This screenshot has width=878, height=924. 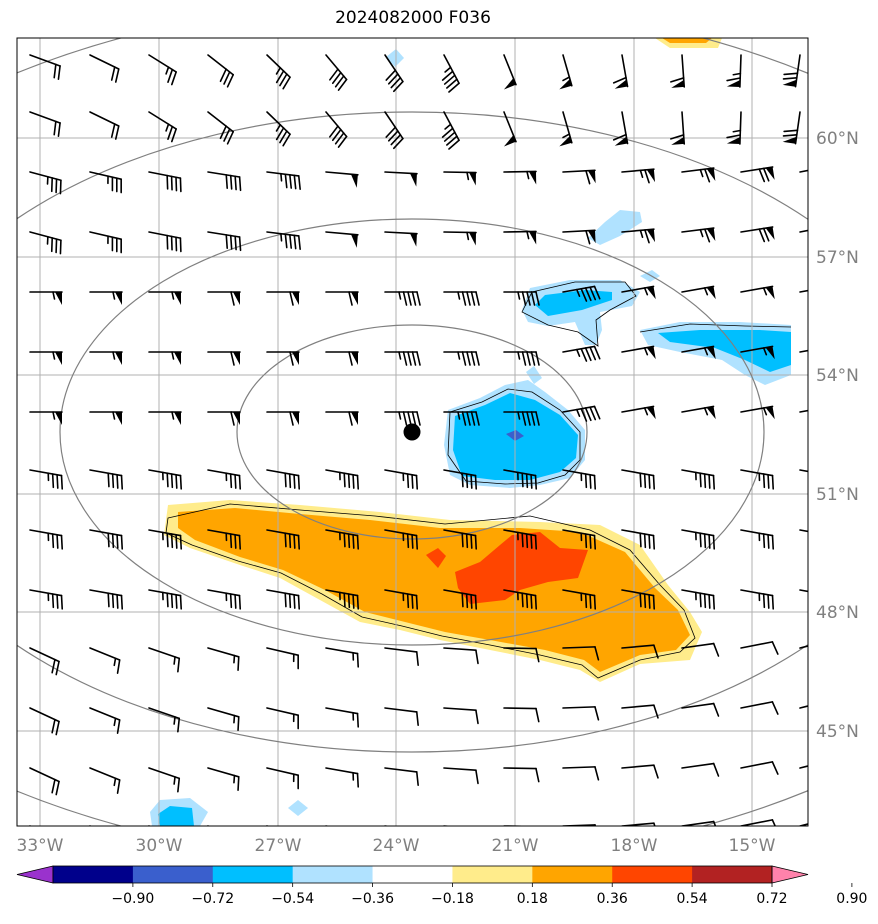 What do you see at coordinates (851, 899) in the screenshot?
I see `colorbar-tick-label: 0.90` at bounding box center [851, 899].